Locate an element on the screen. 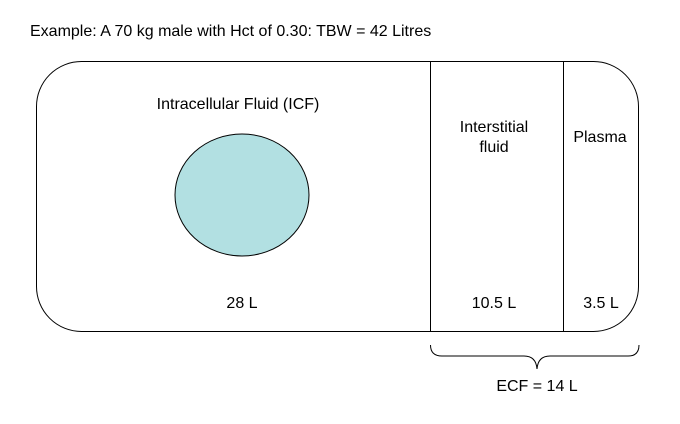 This screenshot has width=680, height=424. ecf-brace is located at coordinates (535, 357).